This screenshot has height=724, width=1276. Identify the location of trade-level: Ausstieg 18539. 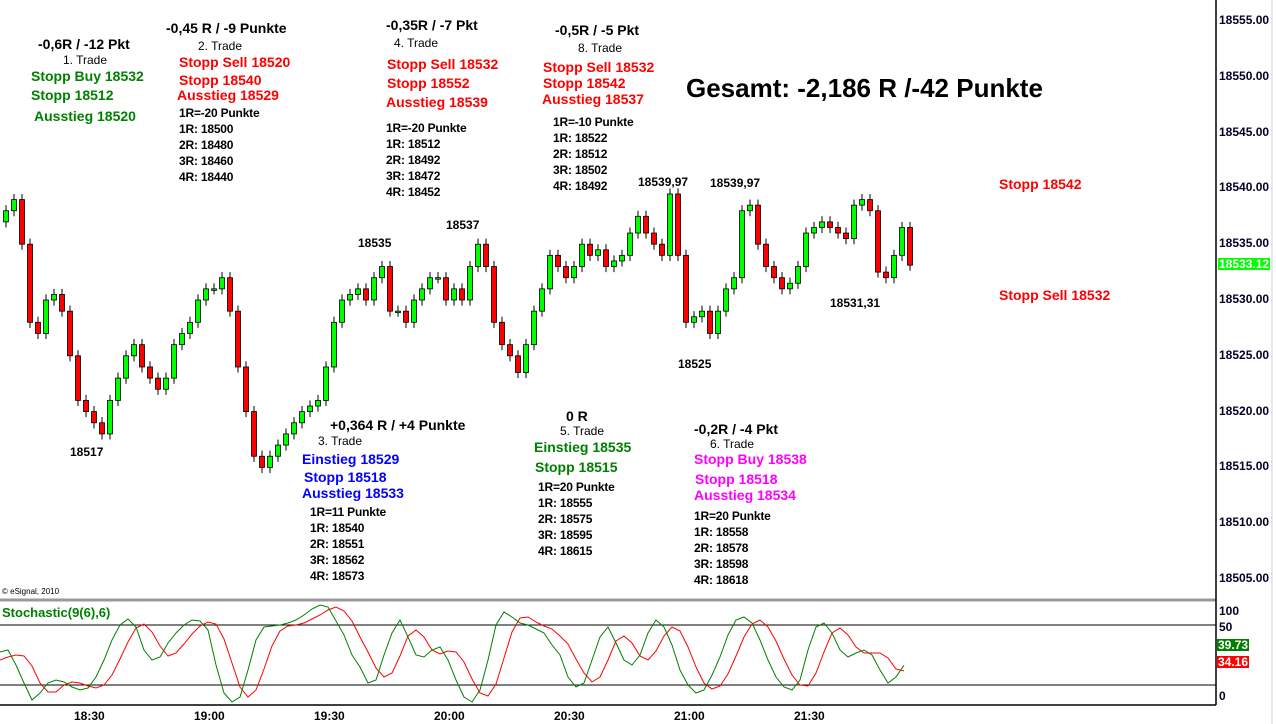
(437, 102).